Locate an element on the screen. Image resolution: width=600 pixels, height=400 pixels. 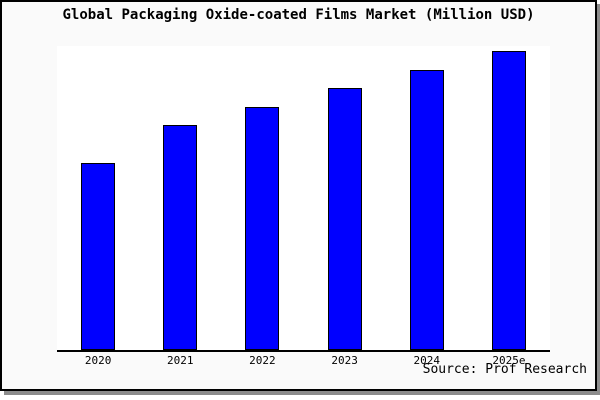
x-tick-label: 2020 is located at coordinates (98, 360).